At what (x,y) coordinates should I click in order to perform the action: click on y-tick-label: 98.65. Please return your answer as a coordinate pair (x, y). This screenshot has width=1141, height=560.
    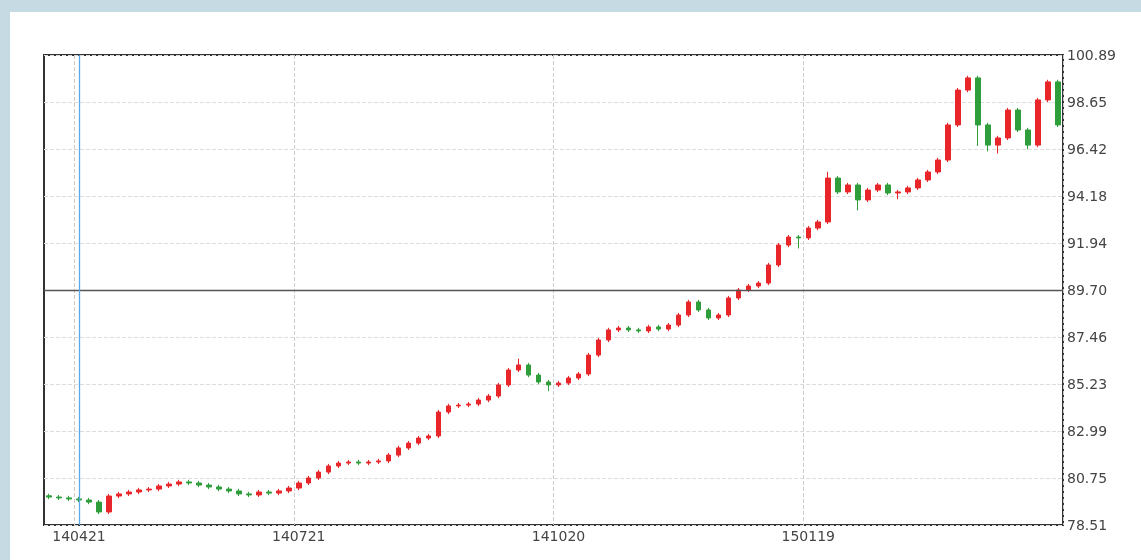
    Looking at the image, I should click on (1087, 102).